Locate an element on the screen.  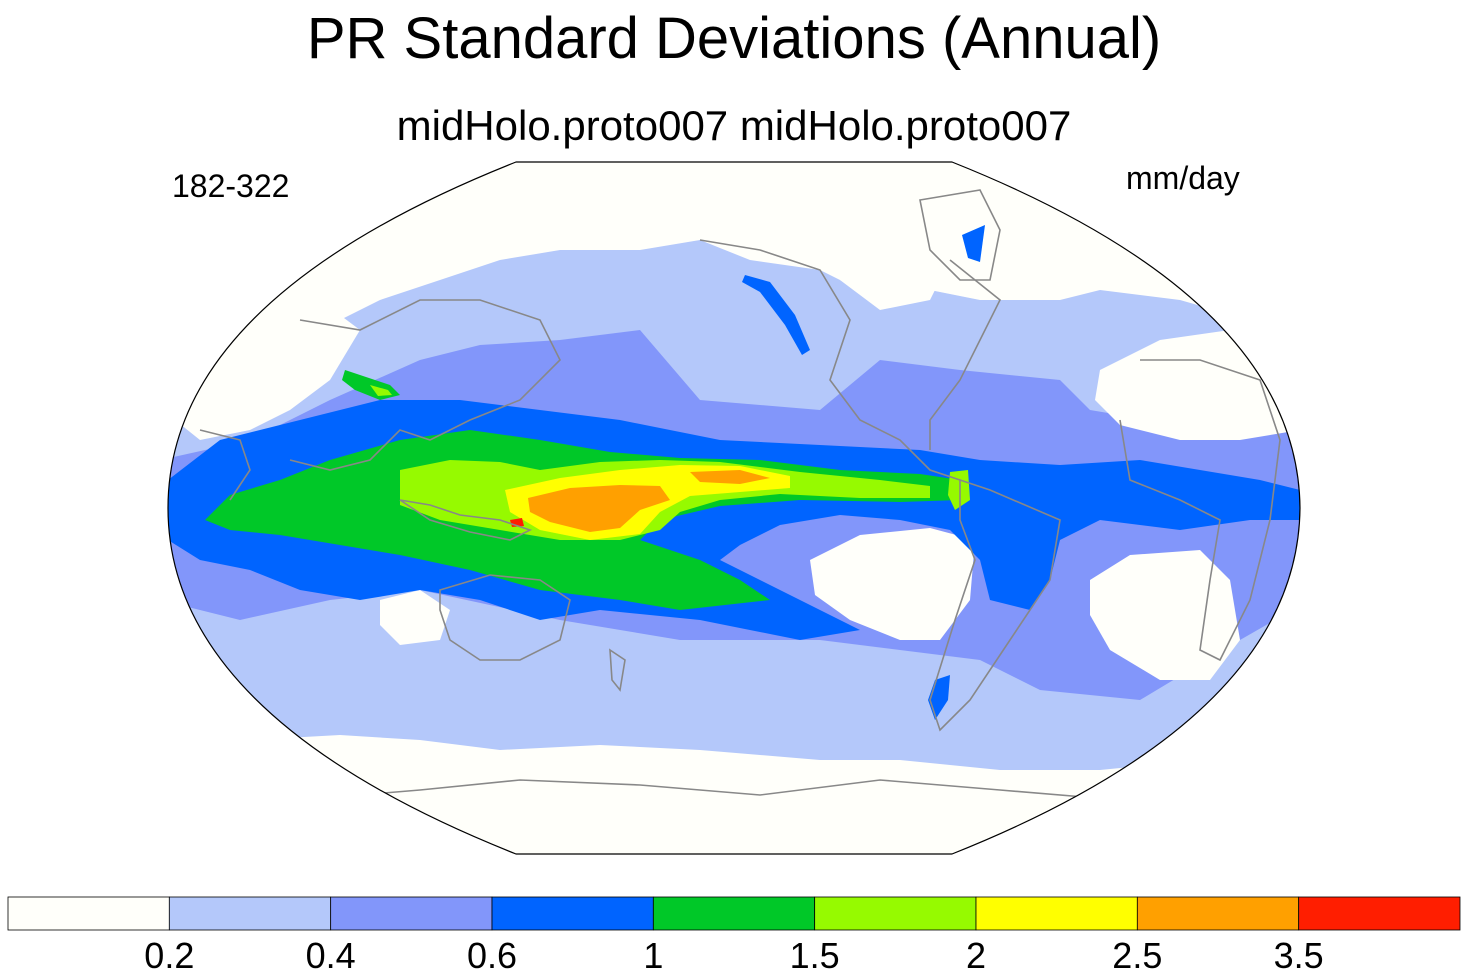
subtitle: midHolo.proto007 midHolo.proto007 is located at coordinates (734, 125).